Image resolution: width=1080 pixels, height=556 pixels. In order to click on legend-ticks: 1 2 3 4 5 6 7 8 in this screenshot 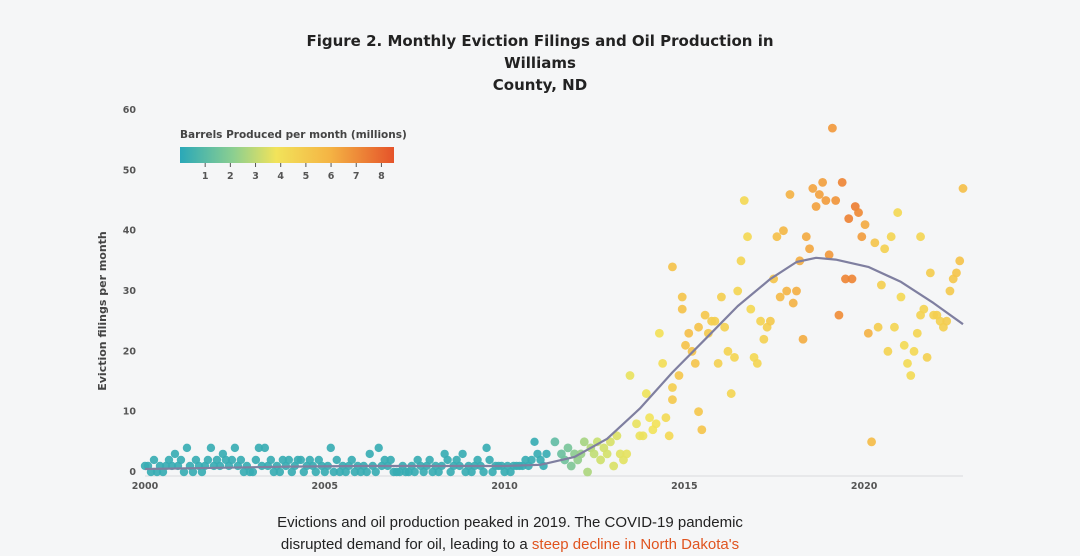, I will do `click(293, 172)`.